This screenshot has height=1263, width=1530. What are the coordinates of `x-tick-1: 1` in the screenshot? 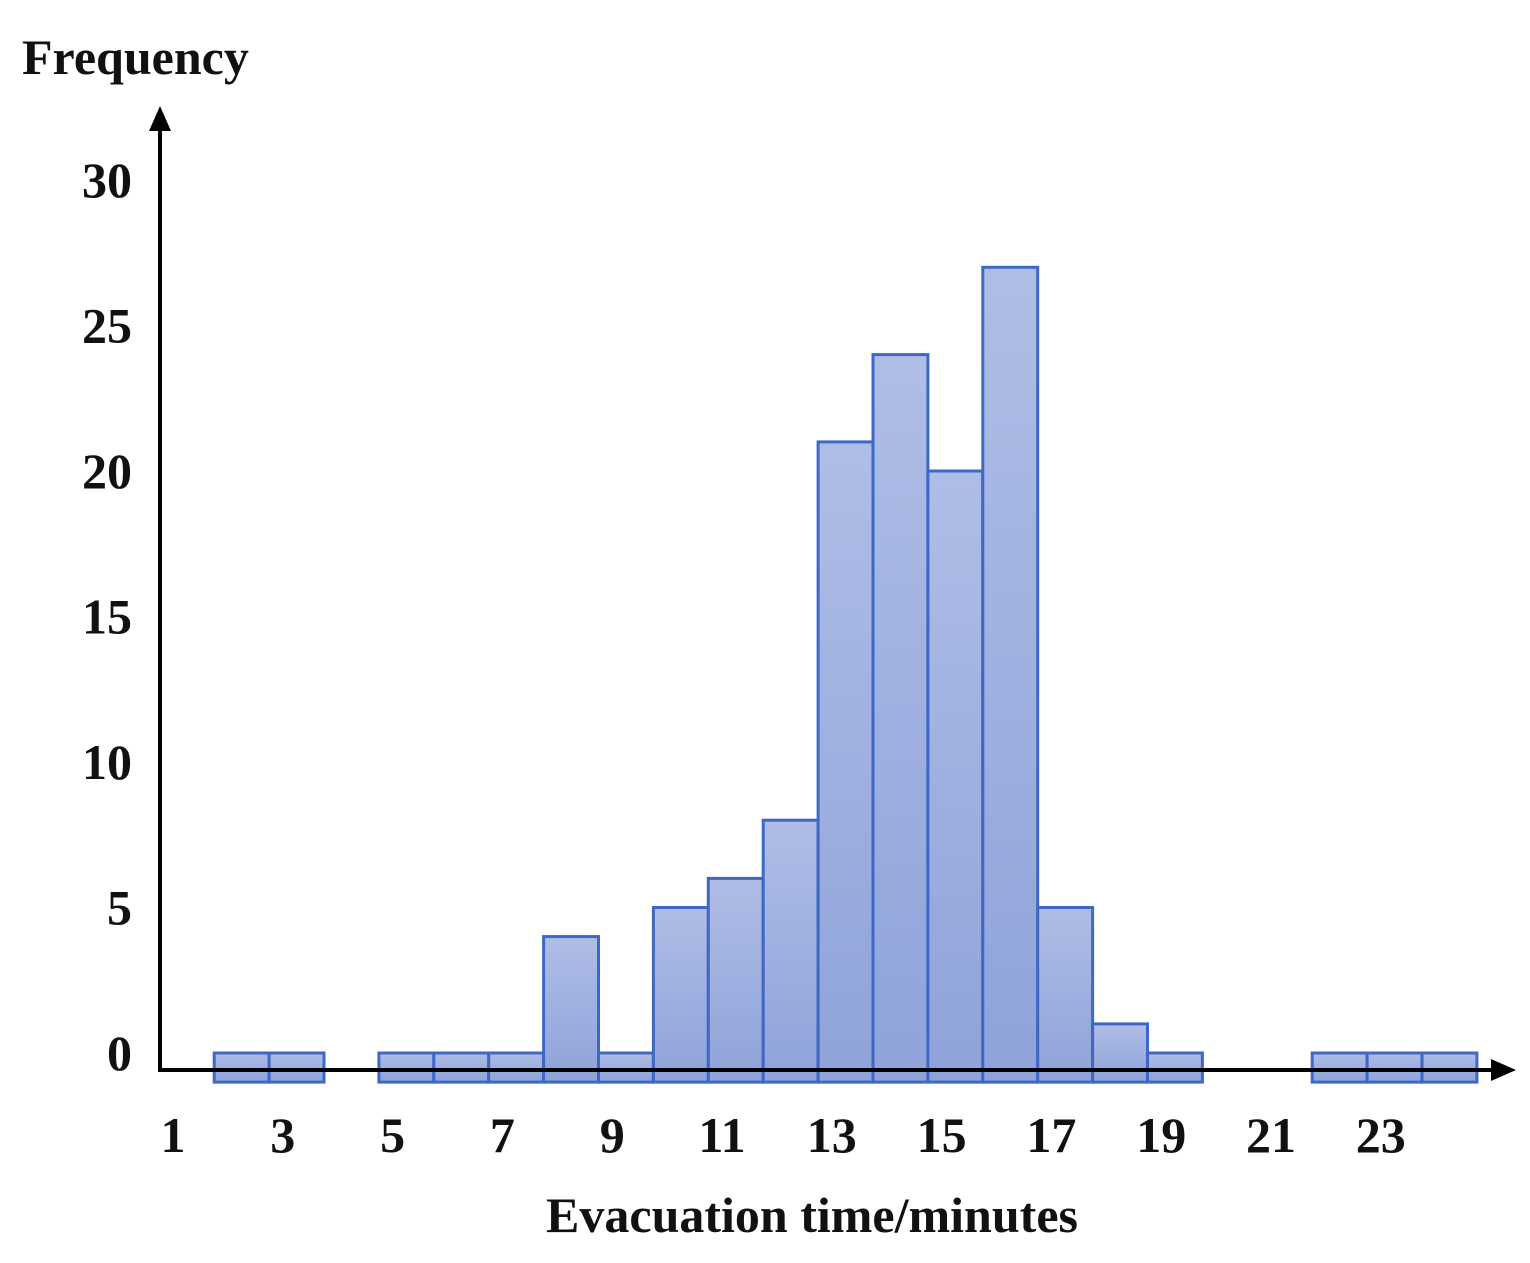 It's located at (173, 1135).